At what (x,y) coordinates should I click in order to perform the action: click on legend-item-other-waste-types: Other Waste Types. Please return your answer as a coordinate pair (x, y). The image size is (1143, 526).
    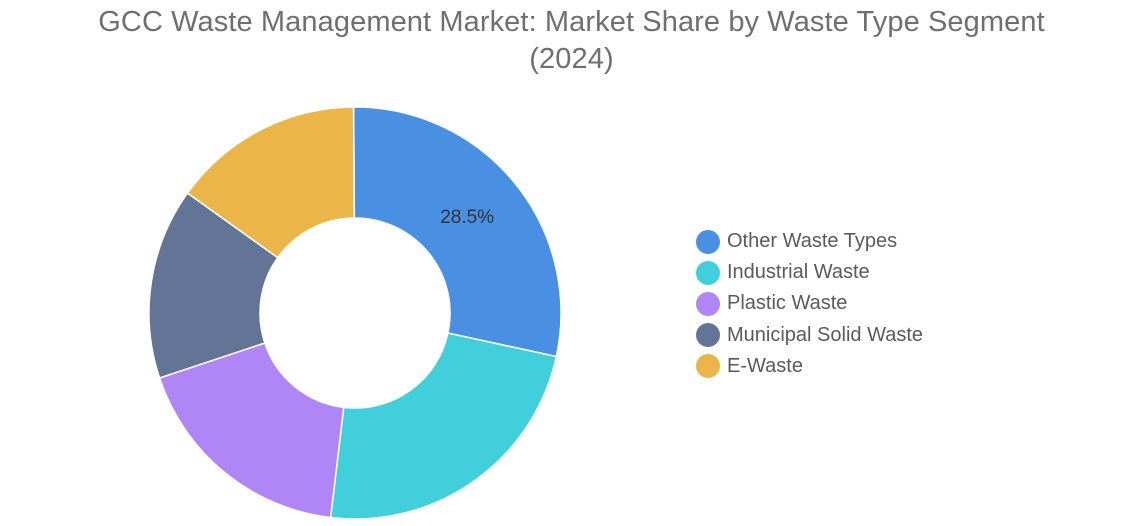
    Looking at the image, I should click on (809, 241).